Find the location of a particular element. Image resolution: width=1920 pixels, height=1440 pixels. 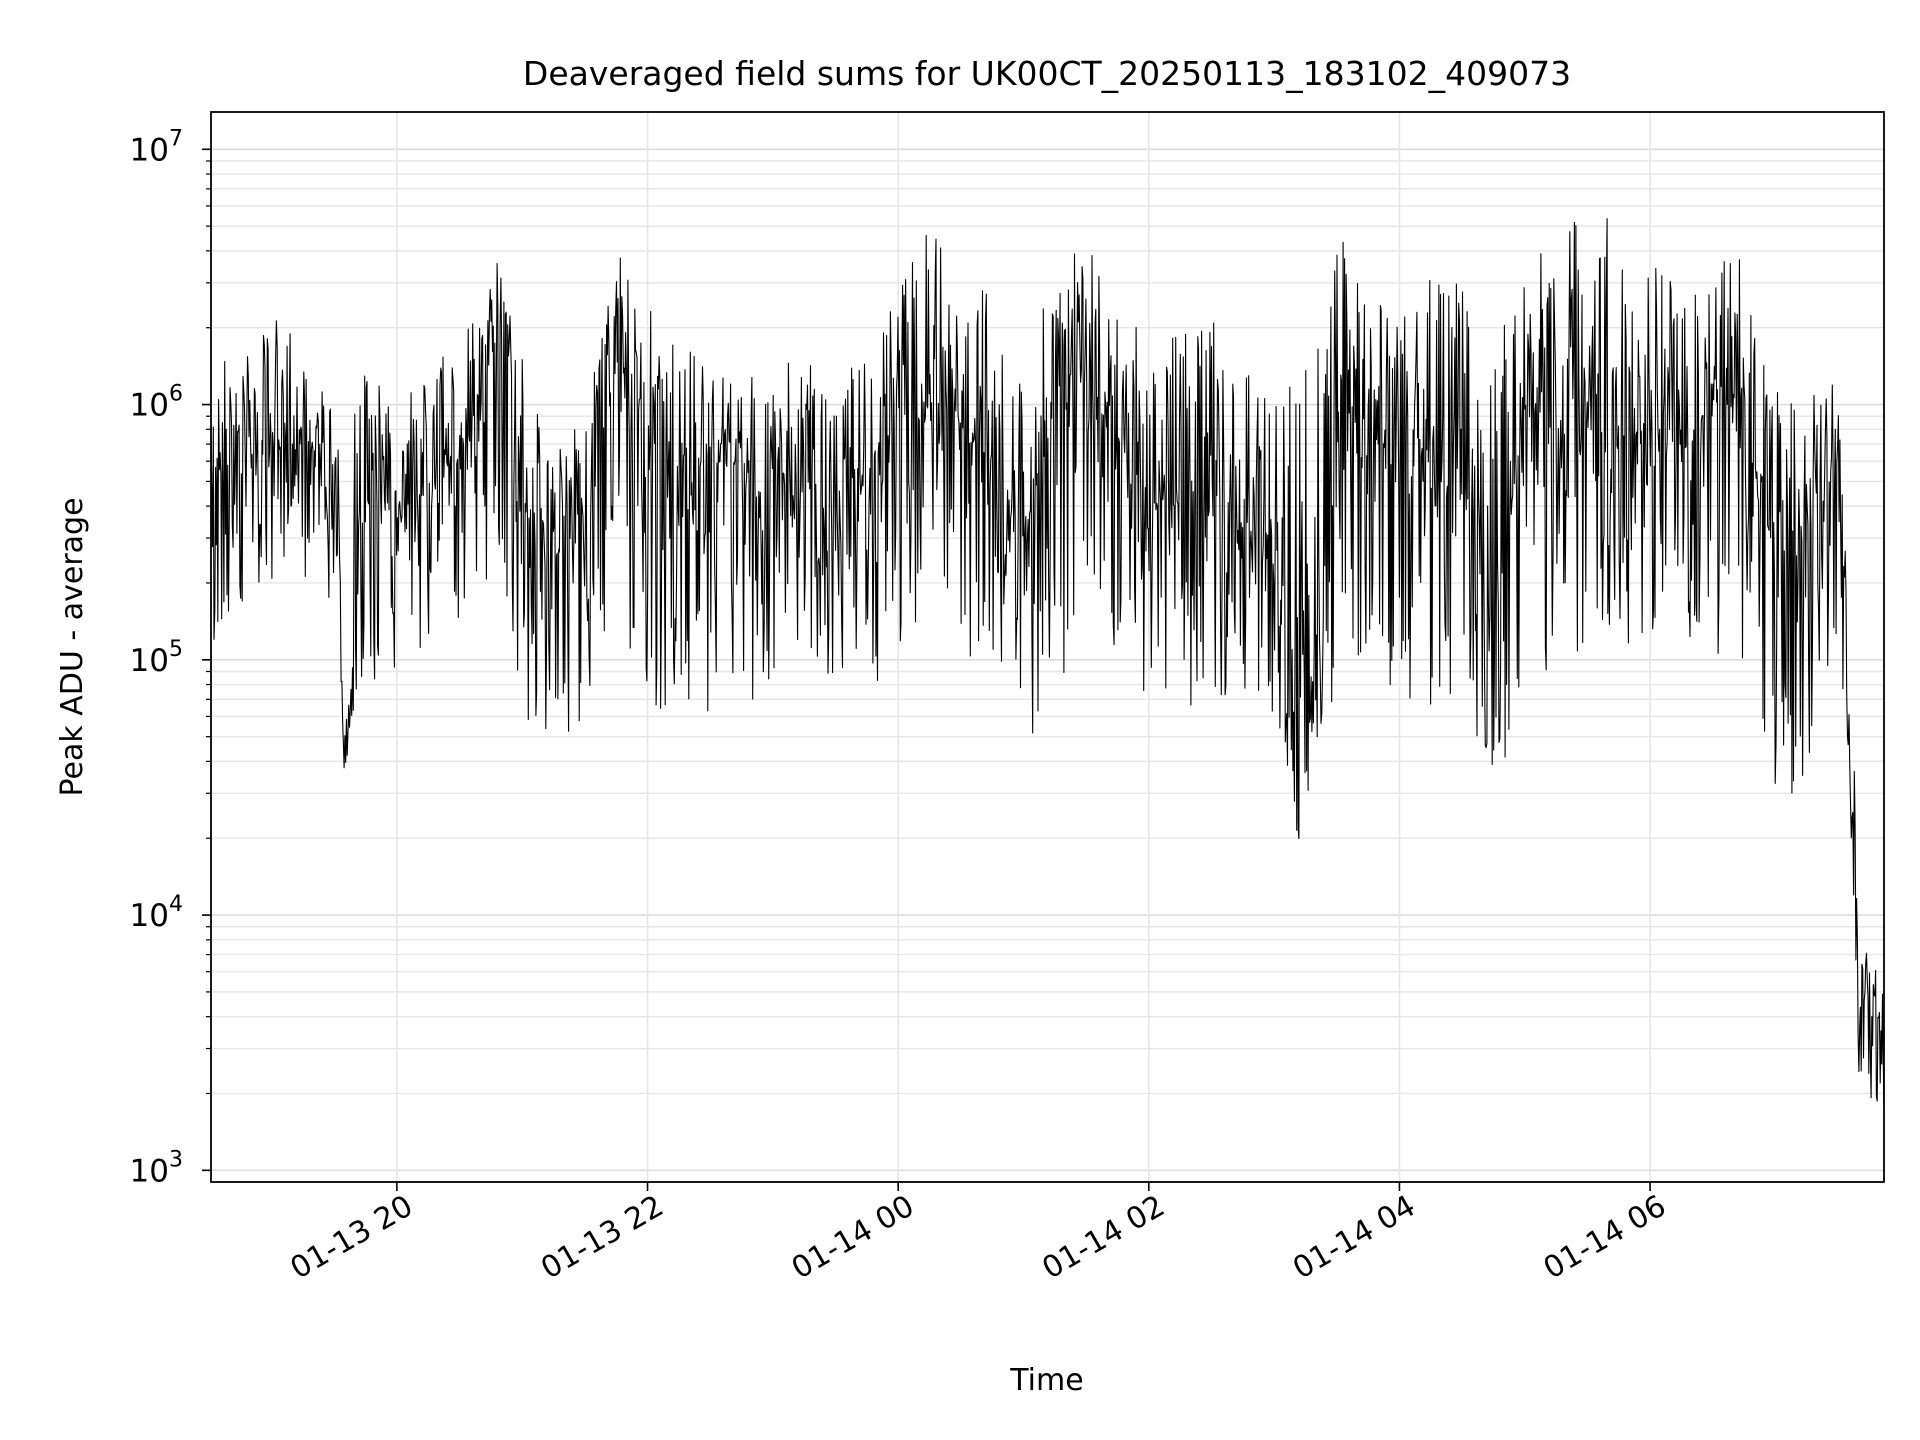

y-axis-label: Peak ADU - average is located at coordinates (72, 646).